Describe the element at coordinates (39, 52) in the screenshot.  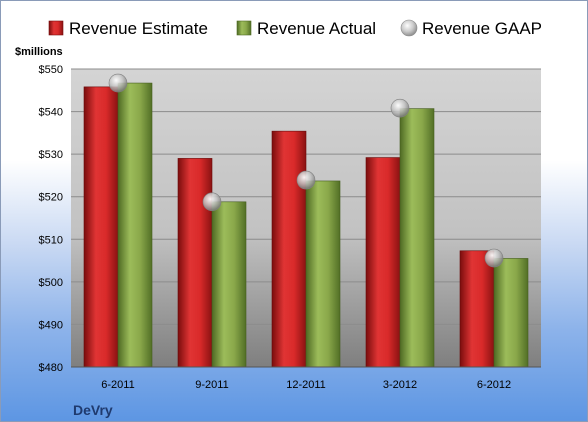
I see `unit-label: $millions` at that location.